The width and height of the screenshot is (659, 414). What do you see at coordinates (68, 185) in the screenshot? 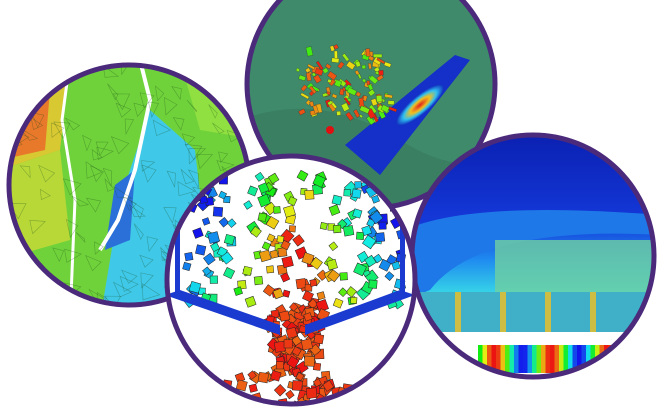
I see `crack` at bounding box center [68, 185].